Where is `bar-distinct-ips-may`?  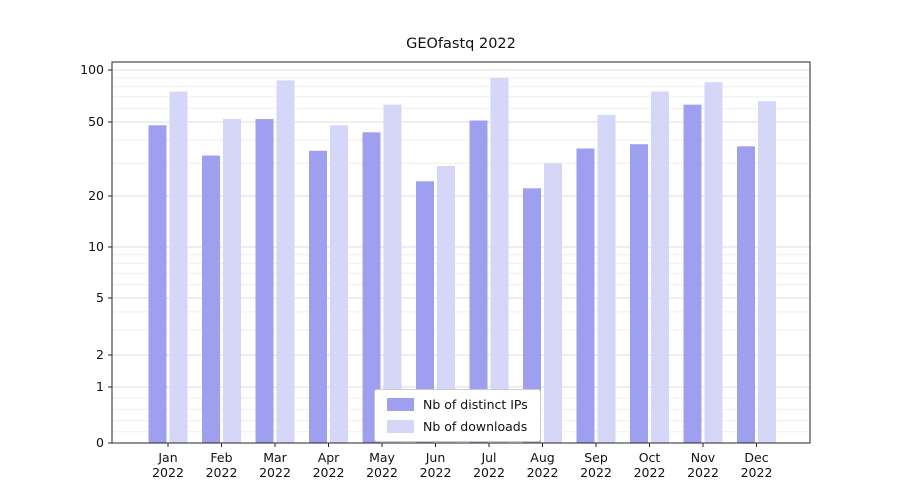 bar-distinct-ips-may is located at coordinates (371, 288).